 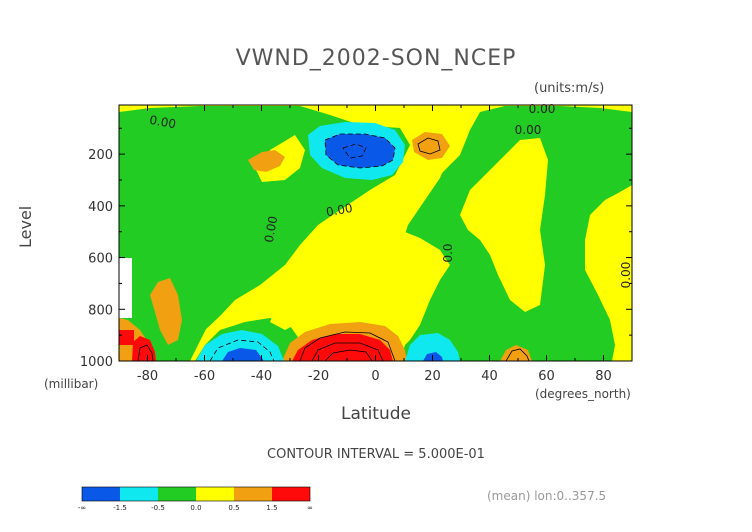 I want to click on colorbar: -∞ -1.5 -0.5 0.0 0.5 1.5 ∞, so click(x=195, y=499).